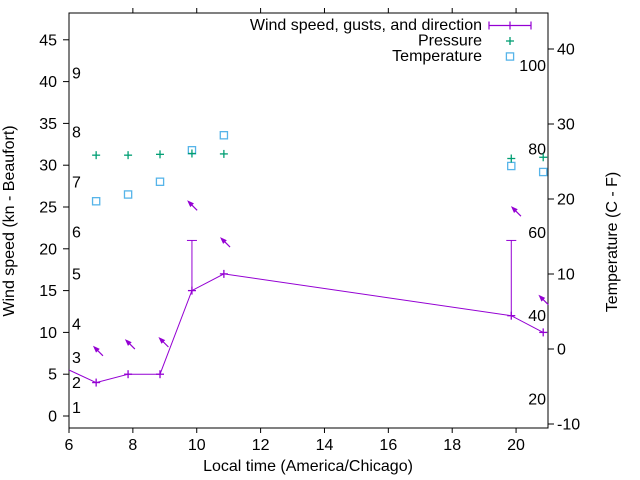 The image size is (640, 480). Describe the element at coordinates (48, 291) in the screenshot. I see `y-left-tick-label: 15` at that location.